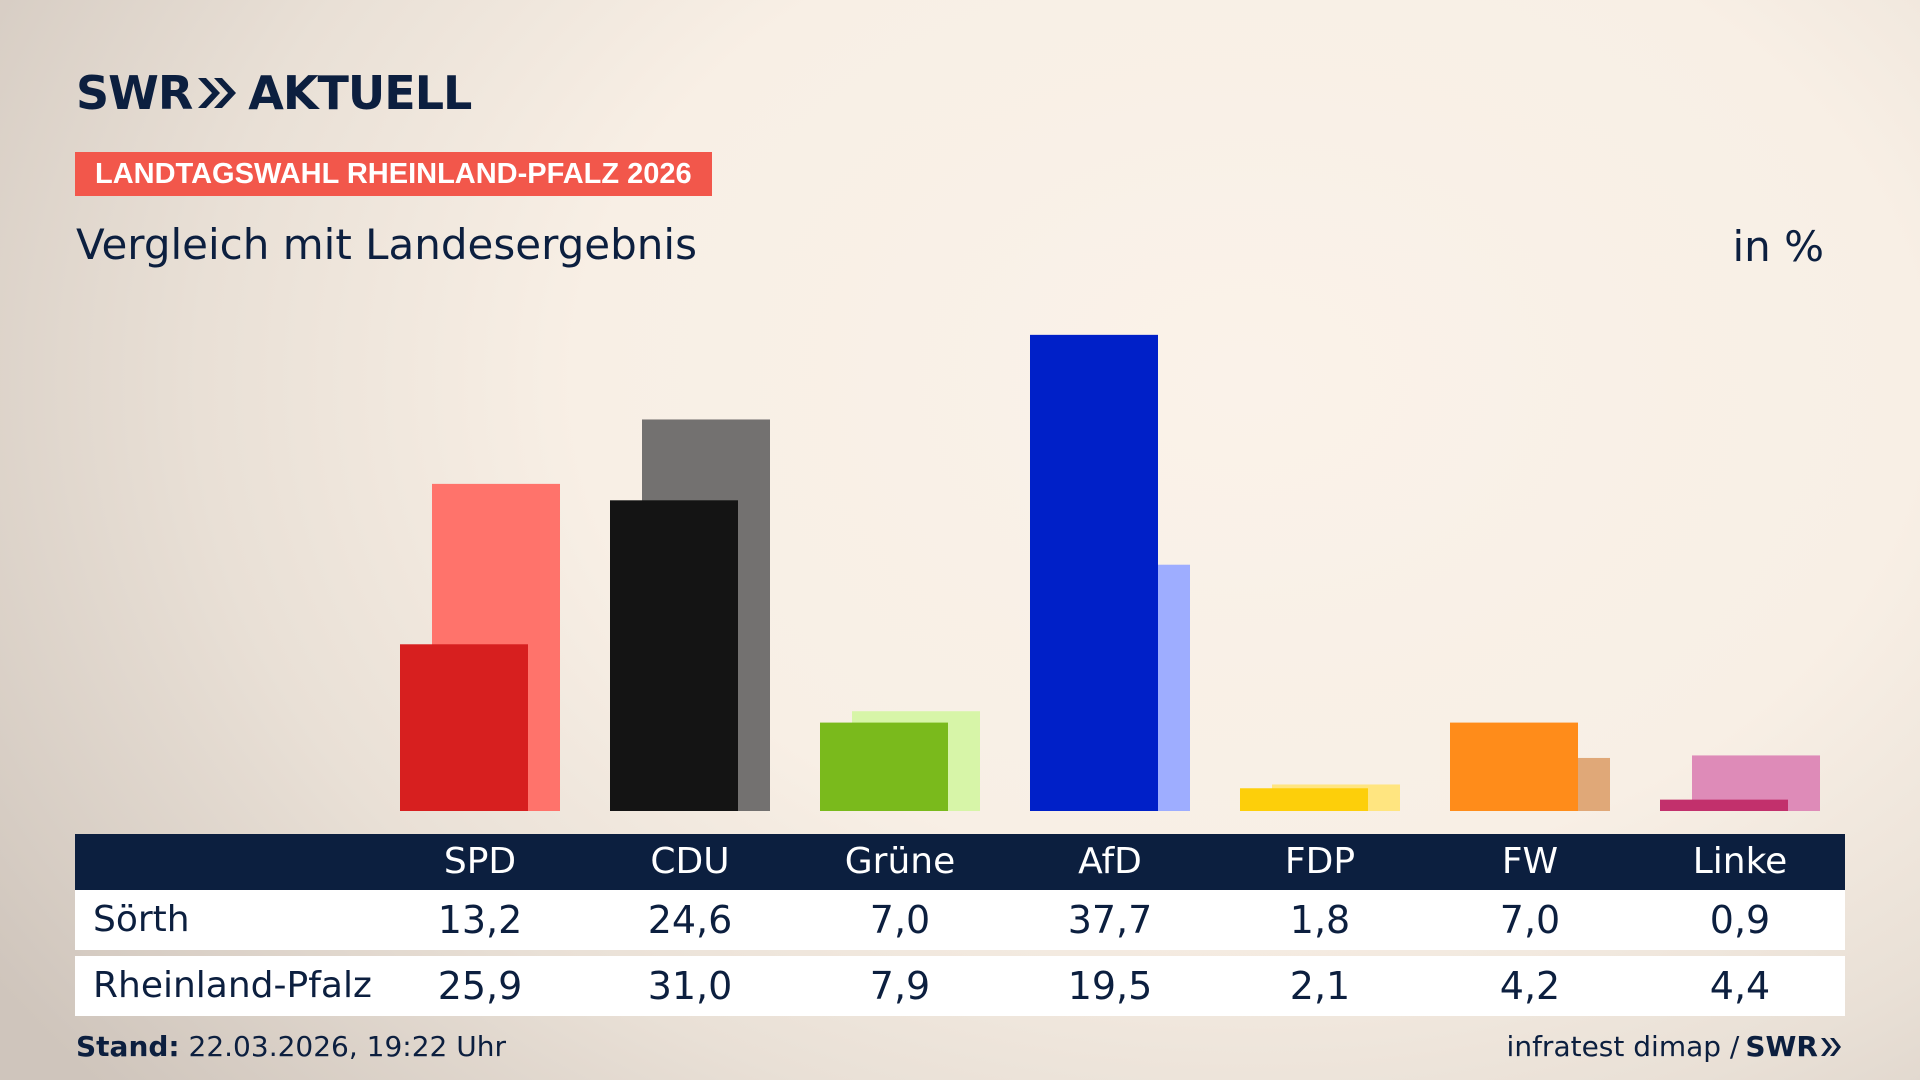  Describe the element at coordinates (464, 727) in the screenshot. I see `bar-spd-soerth` at that location.